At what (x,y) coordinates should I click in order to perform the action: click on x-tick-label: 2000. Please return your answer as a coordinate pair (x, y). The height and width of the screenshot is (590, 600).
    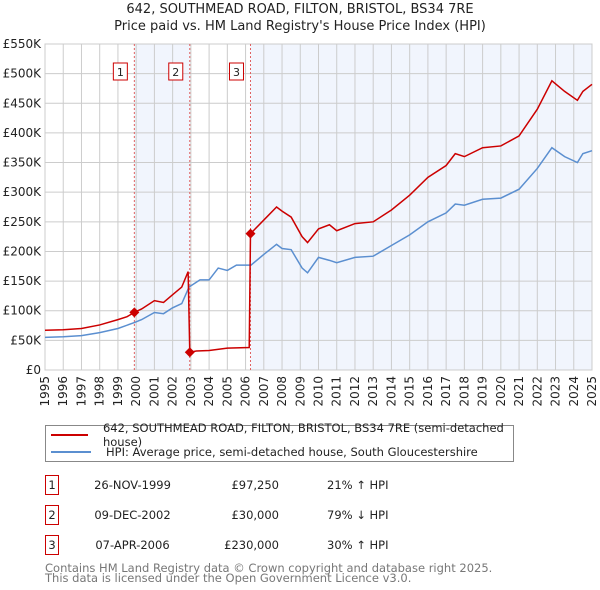
    Looking at the image, I should click on (136, 391).